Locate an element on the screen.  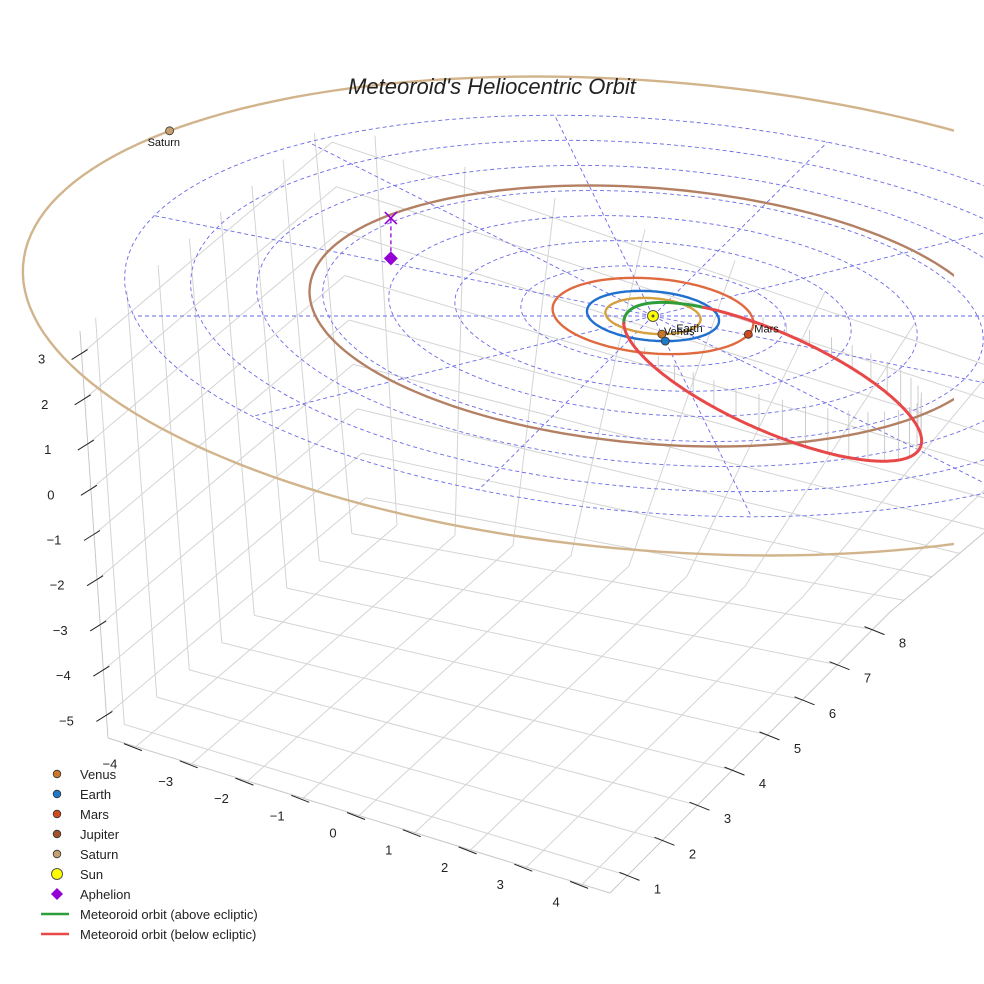
legend-label: Sun is located at coordinates (92, 874).